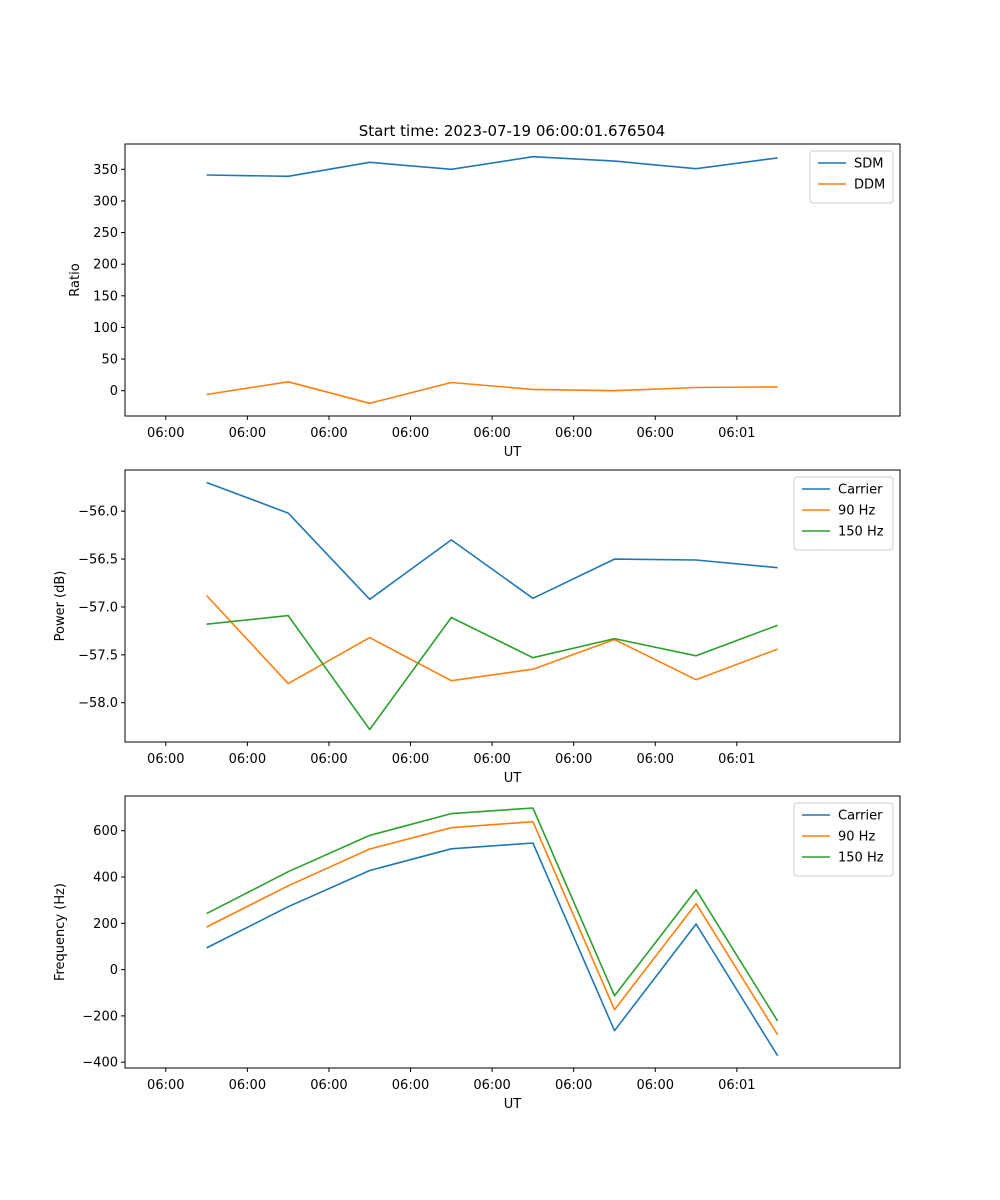 The width and height of the screenshot is (1000, 1200). Describe the element at coordinates (492, 166) in the screenshot. I see `ratio-series-line-sdm` at that location.